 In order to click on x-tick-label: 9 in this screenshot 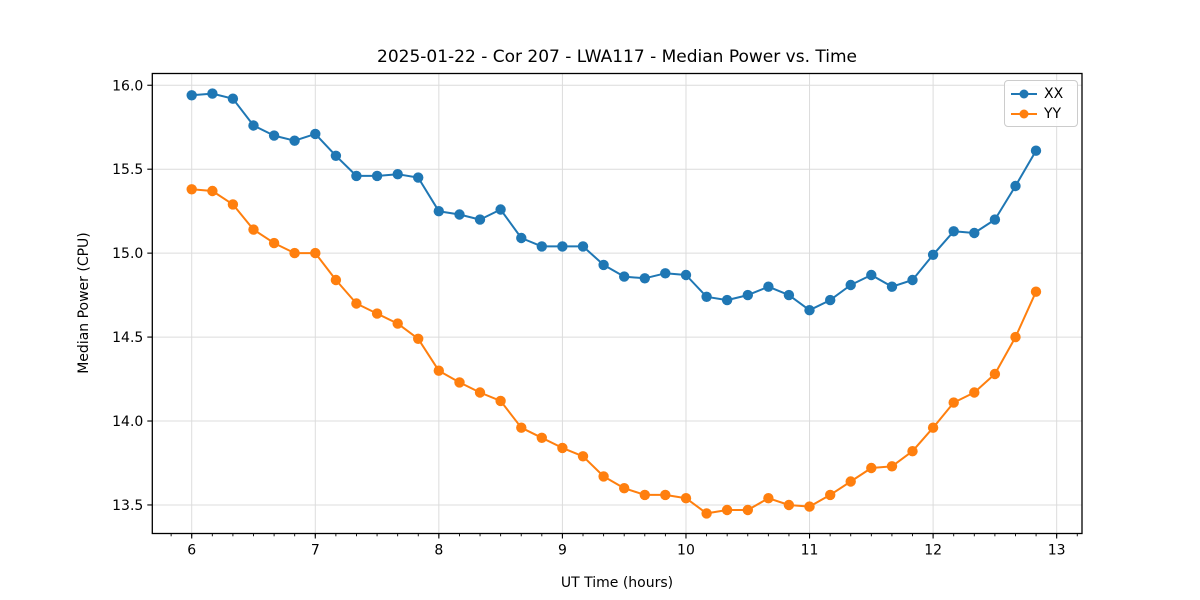, I will do `click(562, 551)`.